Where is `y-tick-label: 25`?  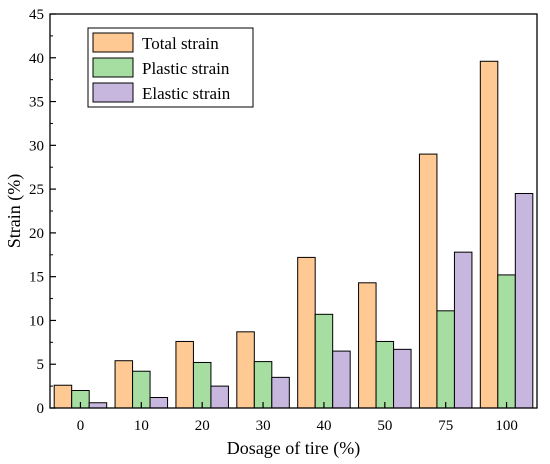
y-tick-label: 25 is located at coordinates (36, 190).